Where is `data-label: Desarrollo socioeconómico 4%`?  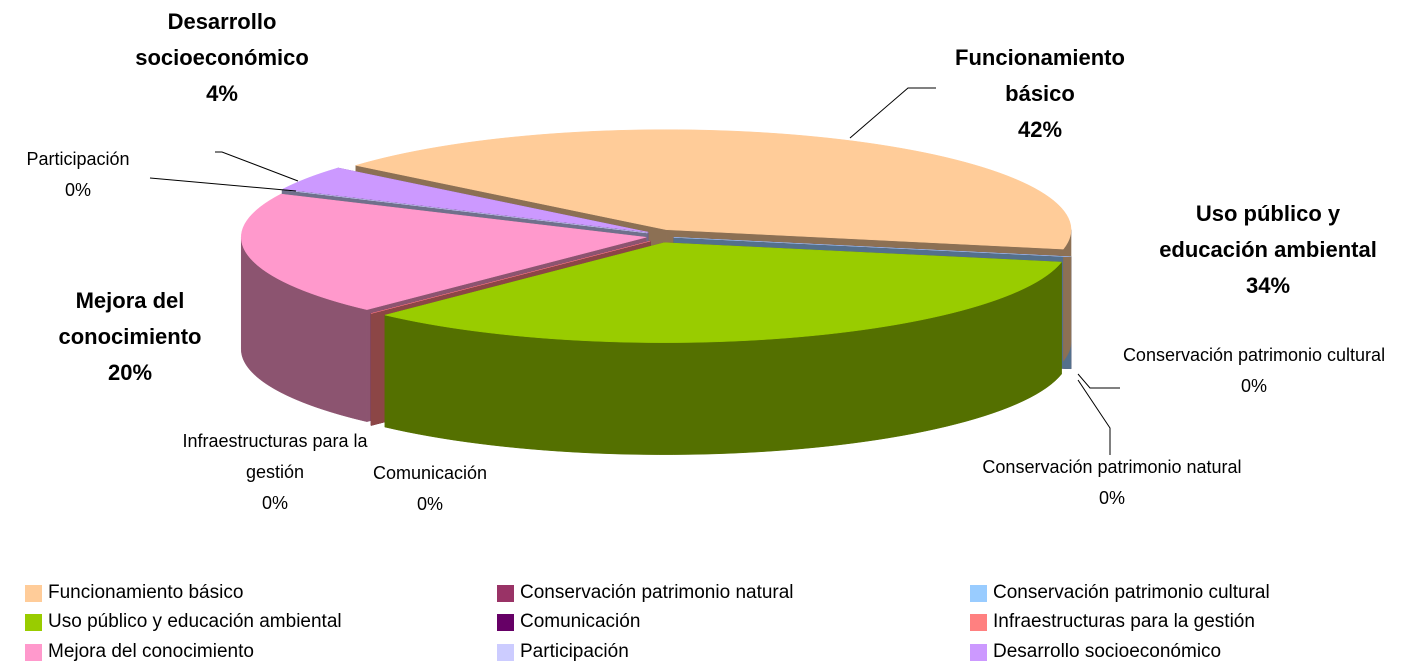 data-label: Desarrollo socioeconómico 4% is located at coordinates (222, 58).